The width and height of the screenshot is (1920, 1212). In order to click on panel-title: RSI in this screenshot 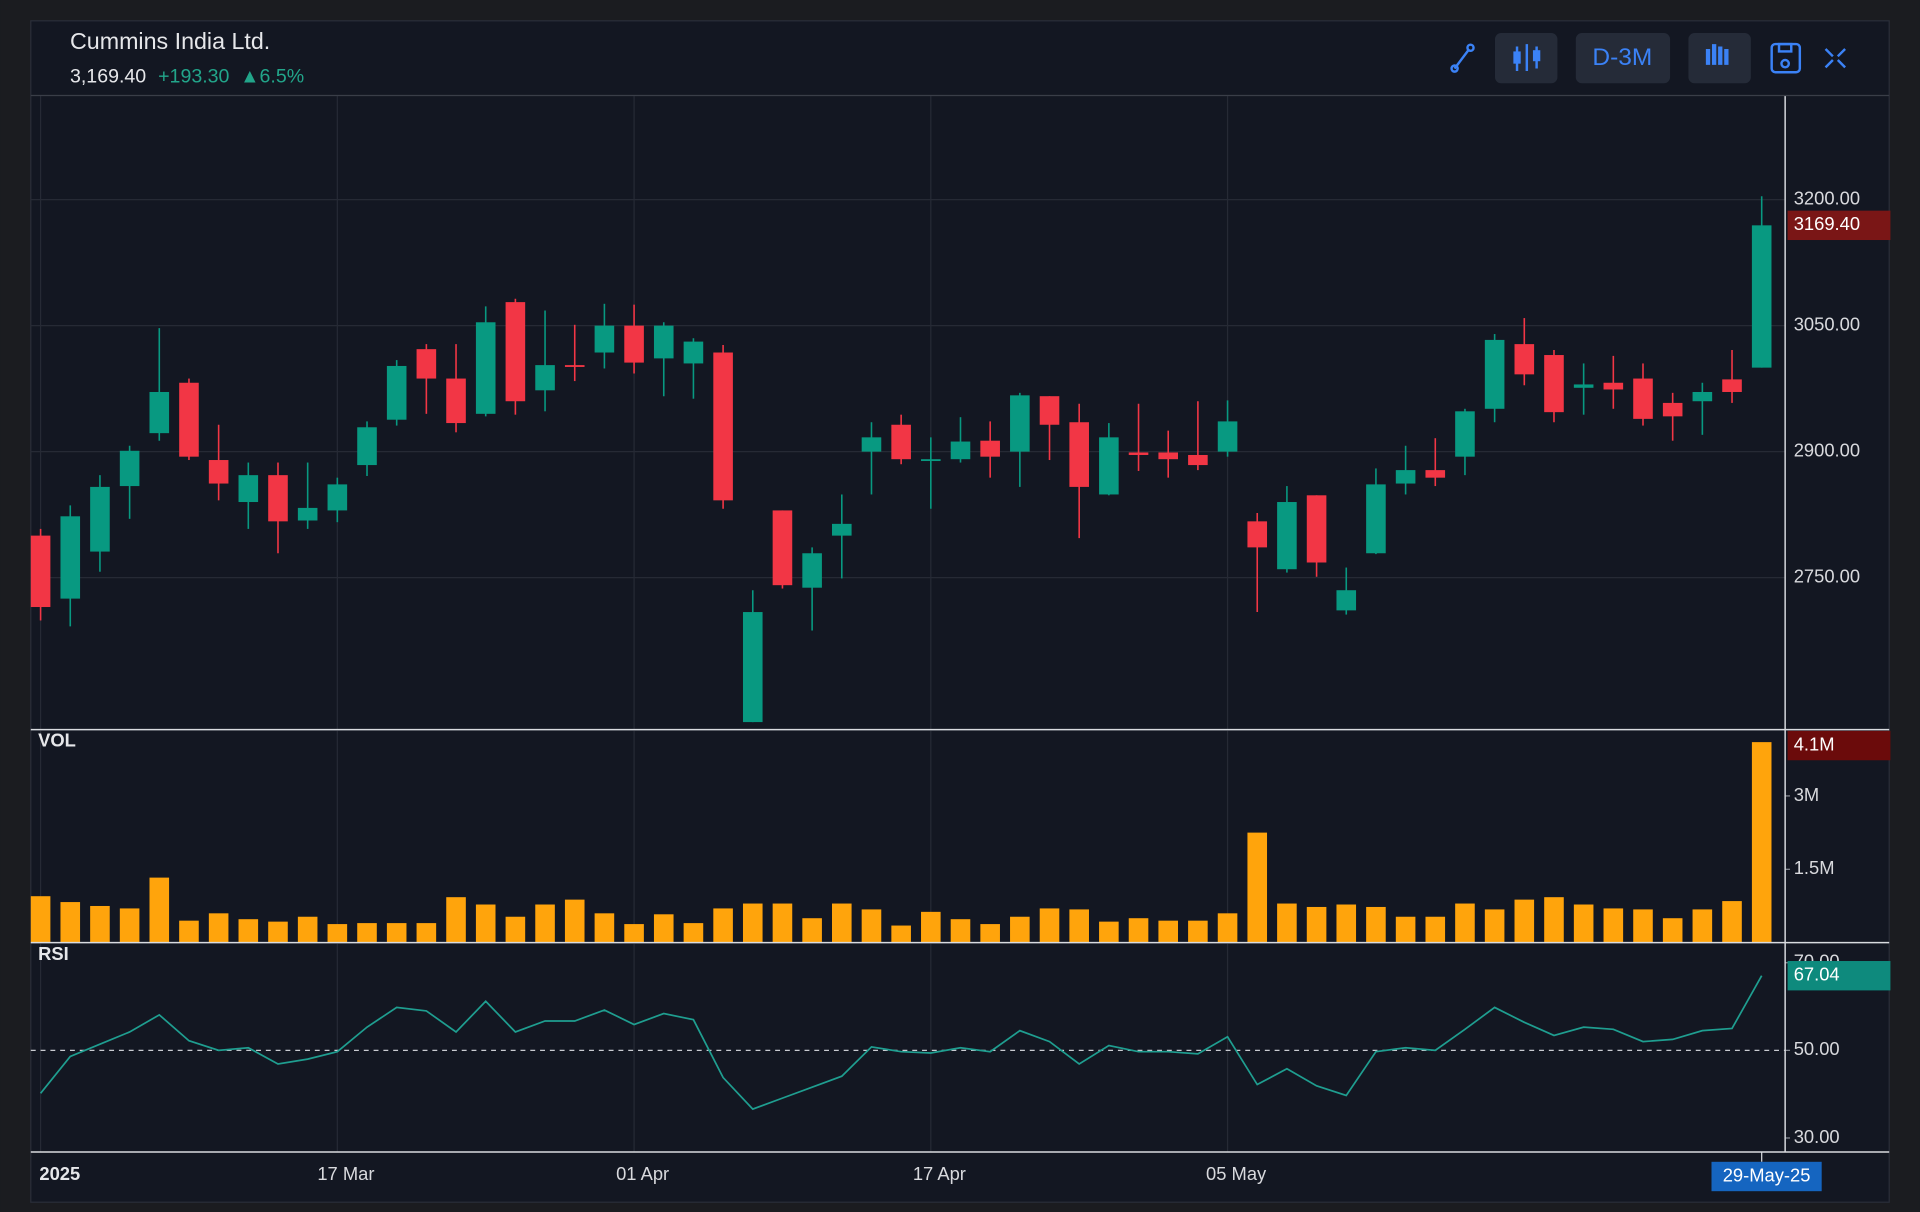, I will do `click(53, 953)`.